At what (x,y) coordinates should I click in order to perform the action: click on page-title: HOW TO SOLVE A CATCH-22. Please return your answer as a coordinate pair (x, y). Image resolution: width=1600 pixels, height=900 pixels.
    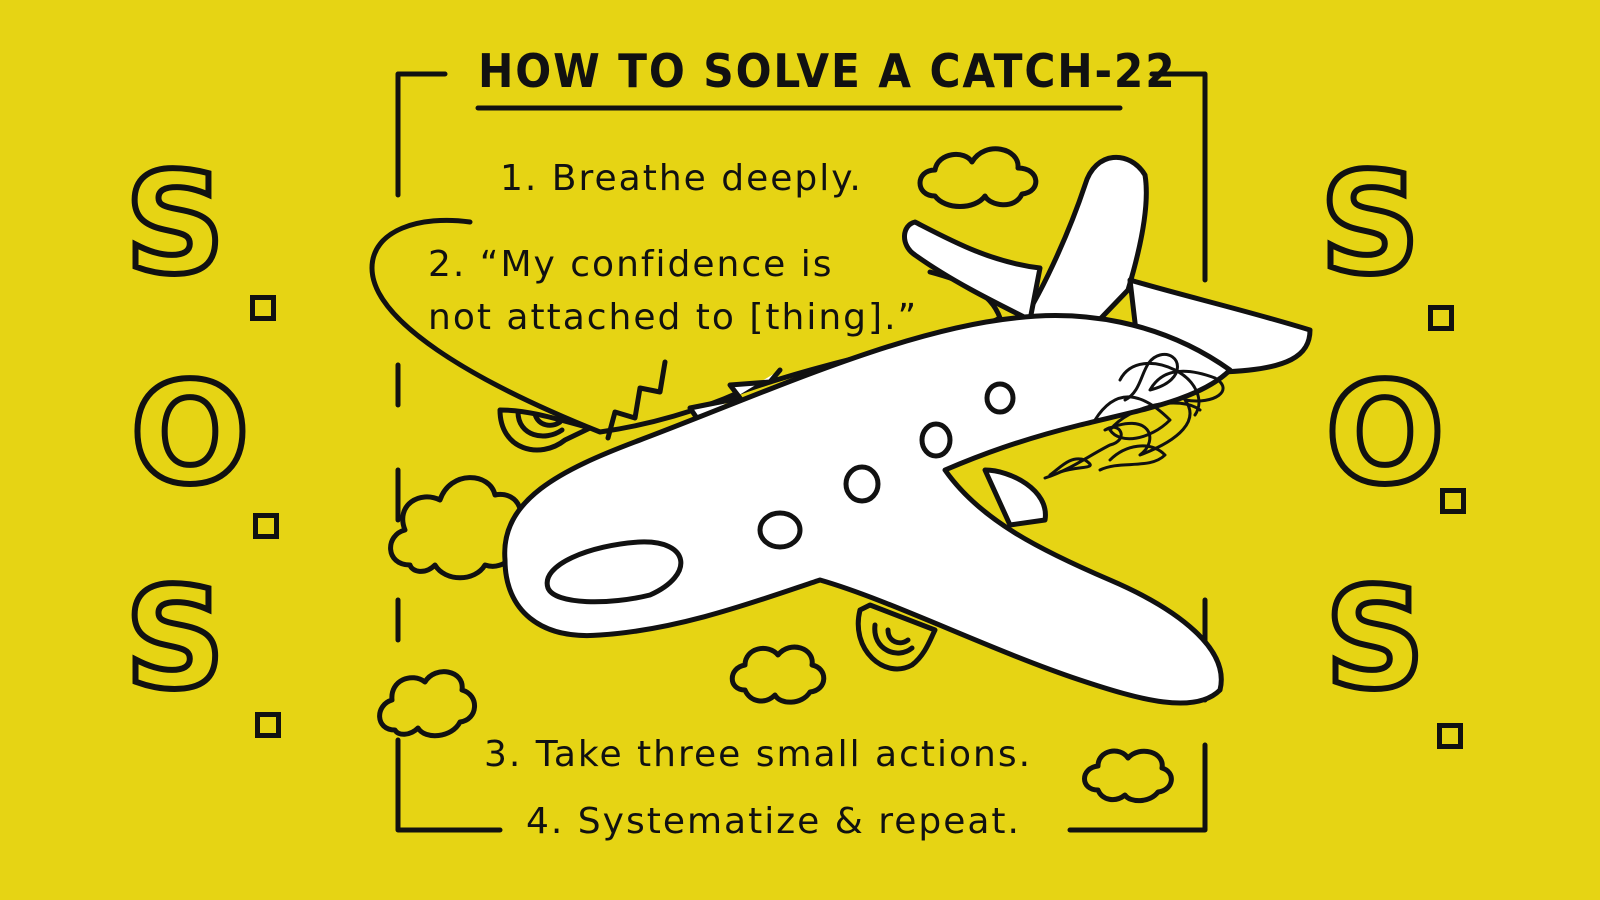
    Looking at the image, I should click on (827, 71).